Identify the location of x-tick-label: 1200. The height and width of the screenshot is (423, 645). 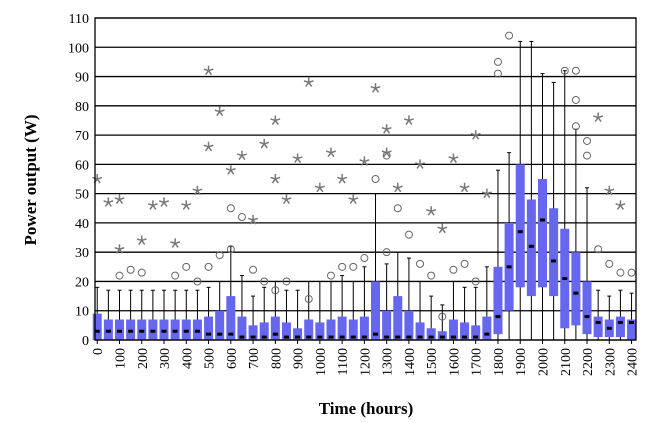
(365, 362).